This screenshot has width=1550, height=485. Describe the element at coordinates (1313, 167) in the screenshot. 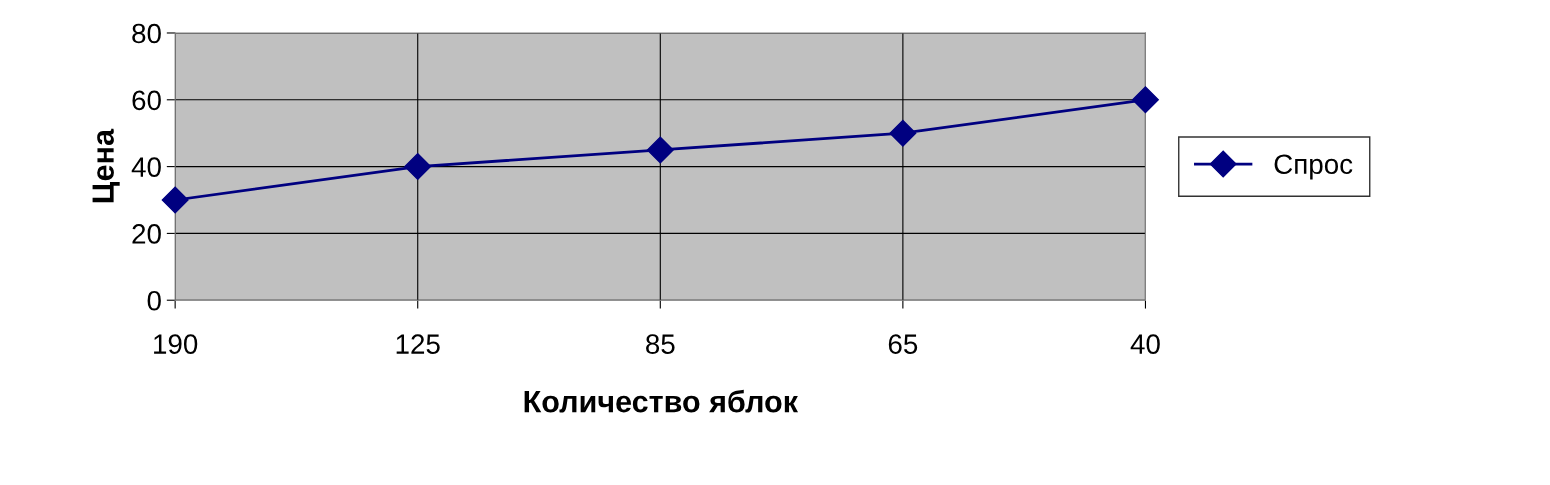

I see `legend-label: Спрос` at that location.